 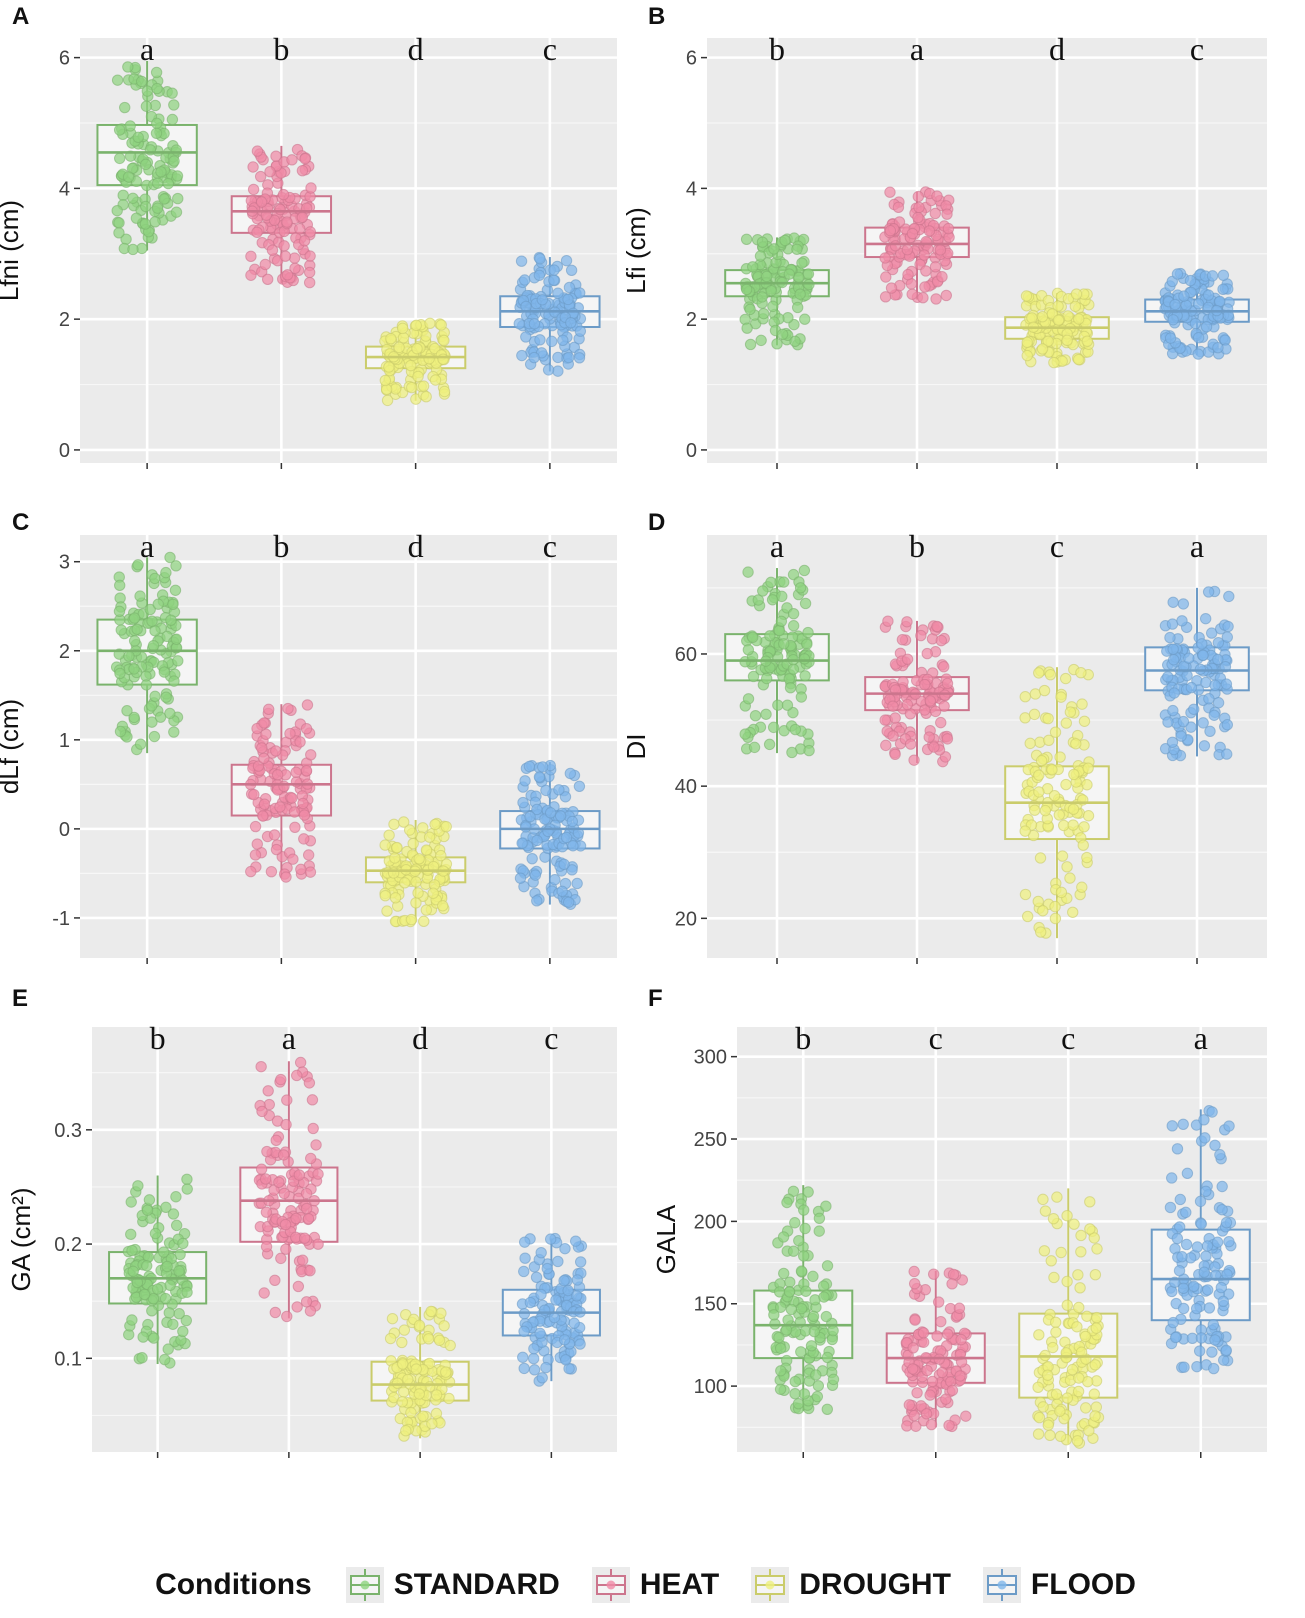 I want to click on legend-label-flood: FLOOD, so click(x=1083, y=1584).